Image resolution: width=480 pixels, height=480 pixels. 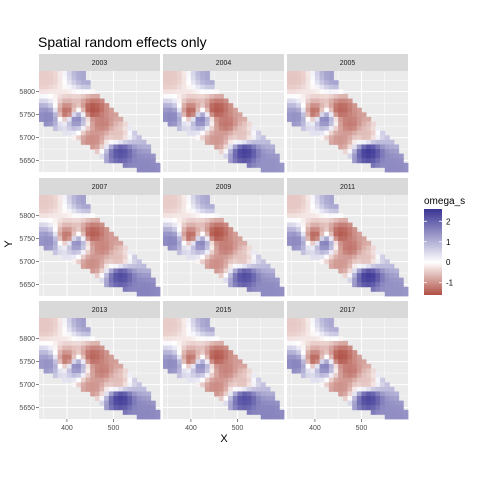 What do you see at coordinates (100, 310) in the screenshot?
I see `facet-strip-label: 2013` at bounding box center [100, 310].